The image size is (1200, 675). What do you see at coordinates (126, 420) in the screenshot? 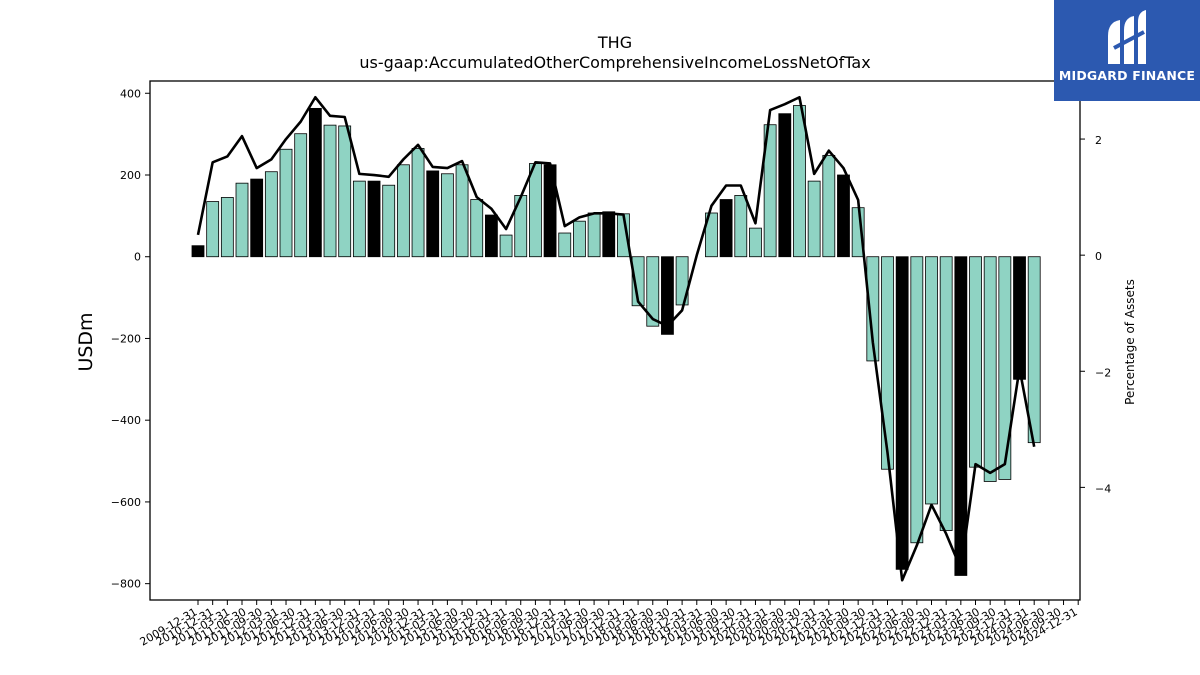
I see `y-tick-label: −400` at bounding box center [126, 420].